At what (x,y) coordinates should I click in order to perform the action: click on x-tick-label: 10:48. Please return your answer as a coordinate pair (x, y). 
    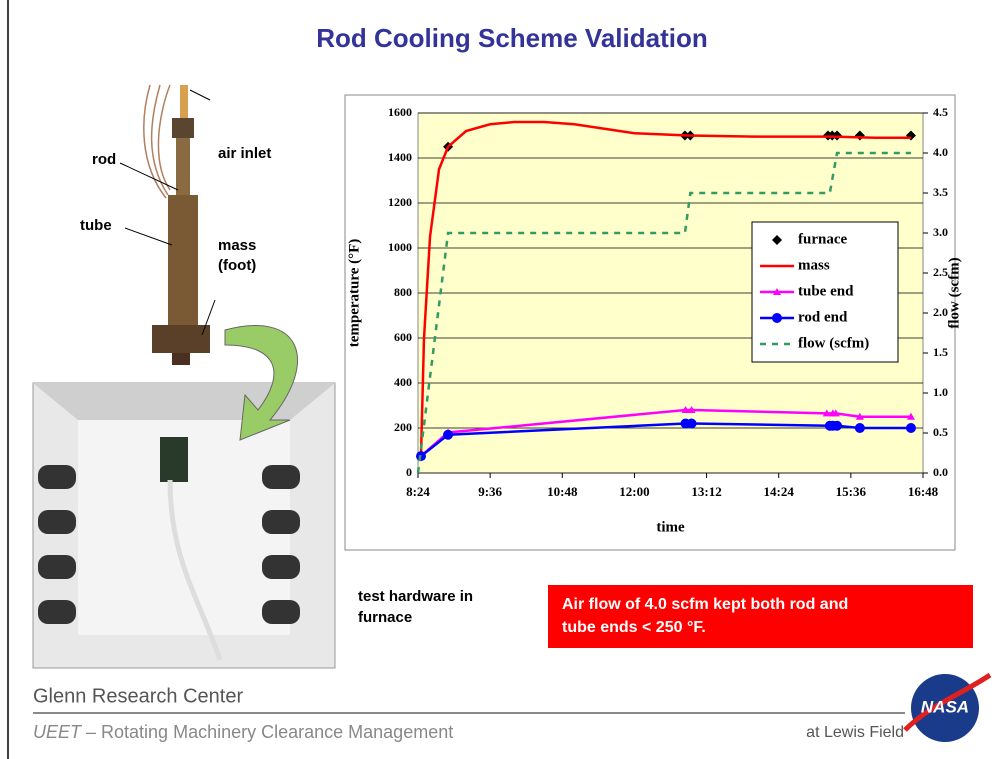
    Looking at the image, I should click on (562, 491).